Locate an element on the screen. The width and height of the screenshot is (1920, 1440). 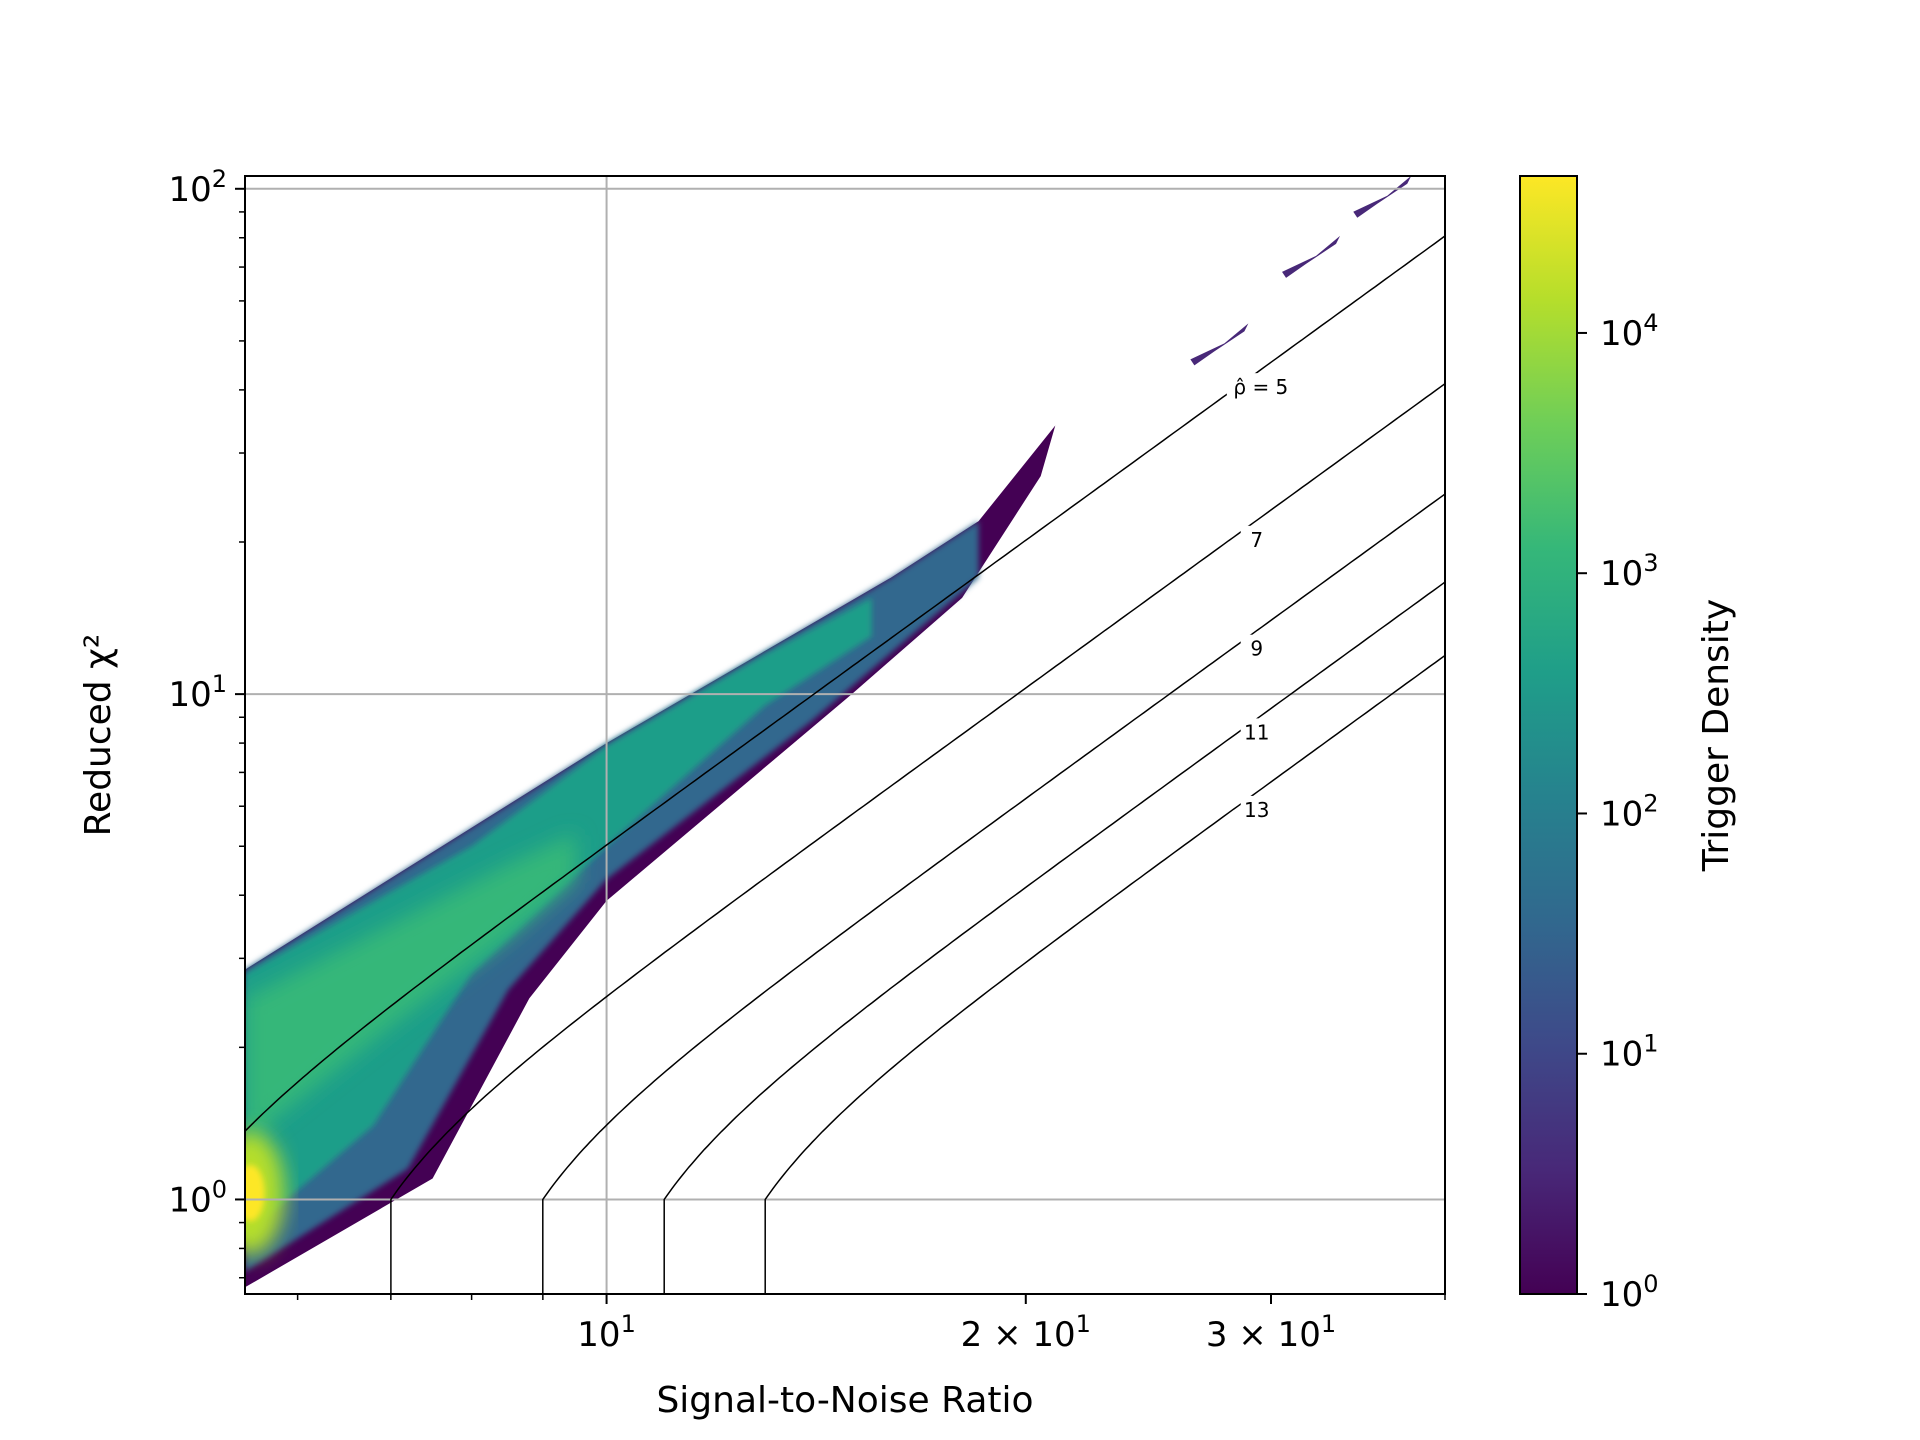
colorbar-ticks: 10⁰ 10¹ 10² 10³ 10⁴ is located at coordinates (1618, 812).